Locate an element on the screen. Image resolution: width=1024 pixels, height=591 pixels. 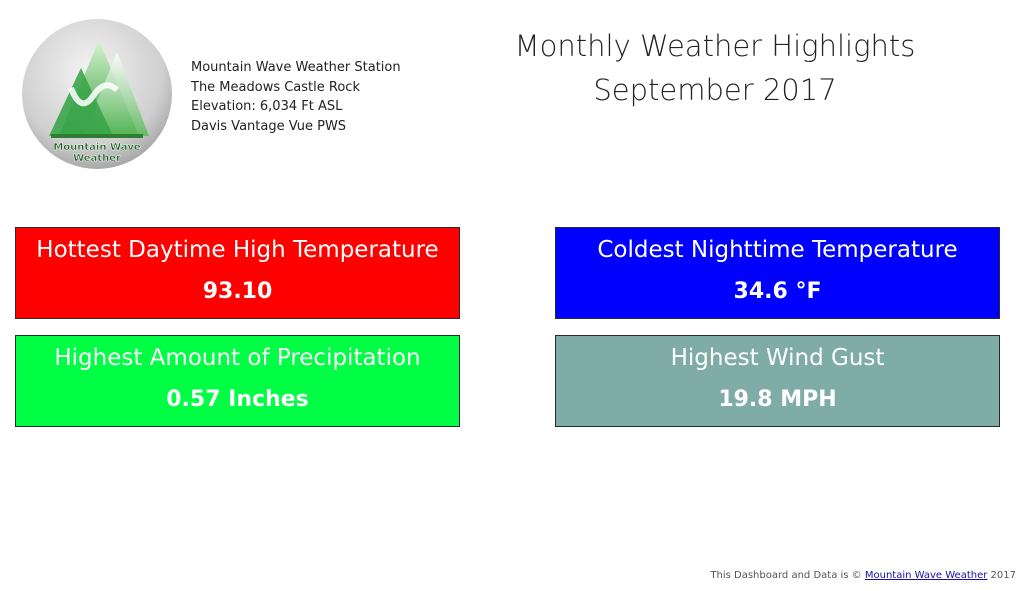
logo-text-line2: Weather is located at coordinates (97, 158).